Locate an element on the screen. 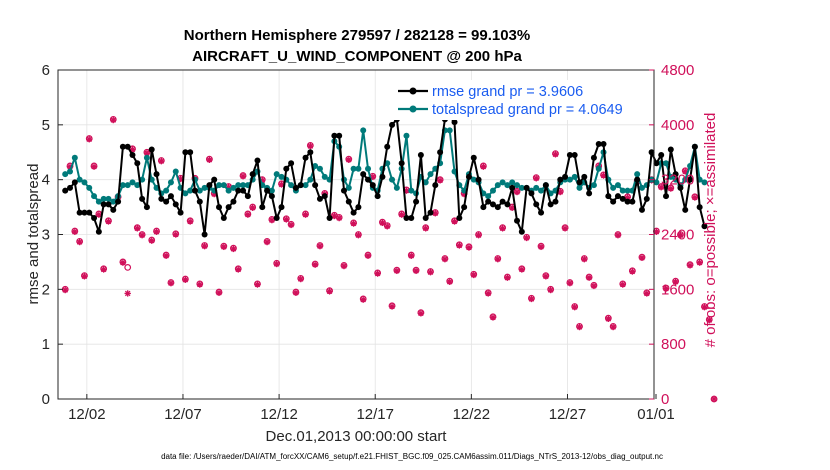 This screenshot has height=470, width=830. y-axis-label: rmse and totalspread is located at coordinates (33, 234).